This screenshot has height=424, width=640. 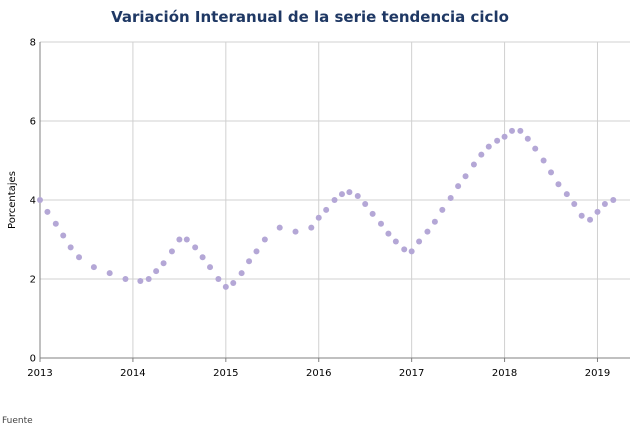 I want to click on x-tick-label: 2016, so click(x=318, y=373).